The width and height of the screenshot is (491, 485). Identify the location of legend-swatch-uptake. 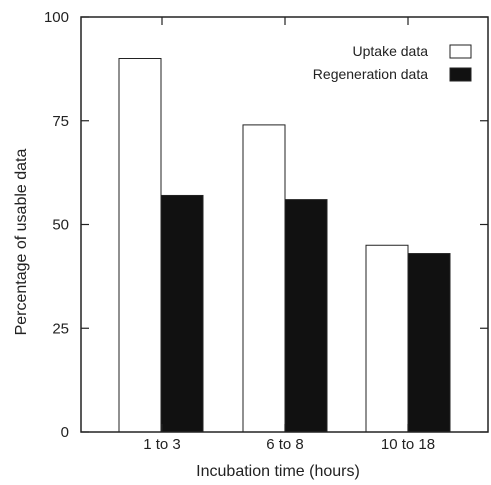
(460, 51).